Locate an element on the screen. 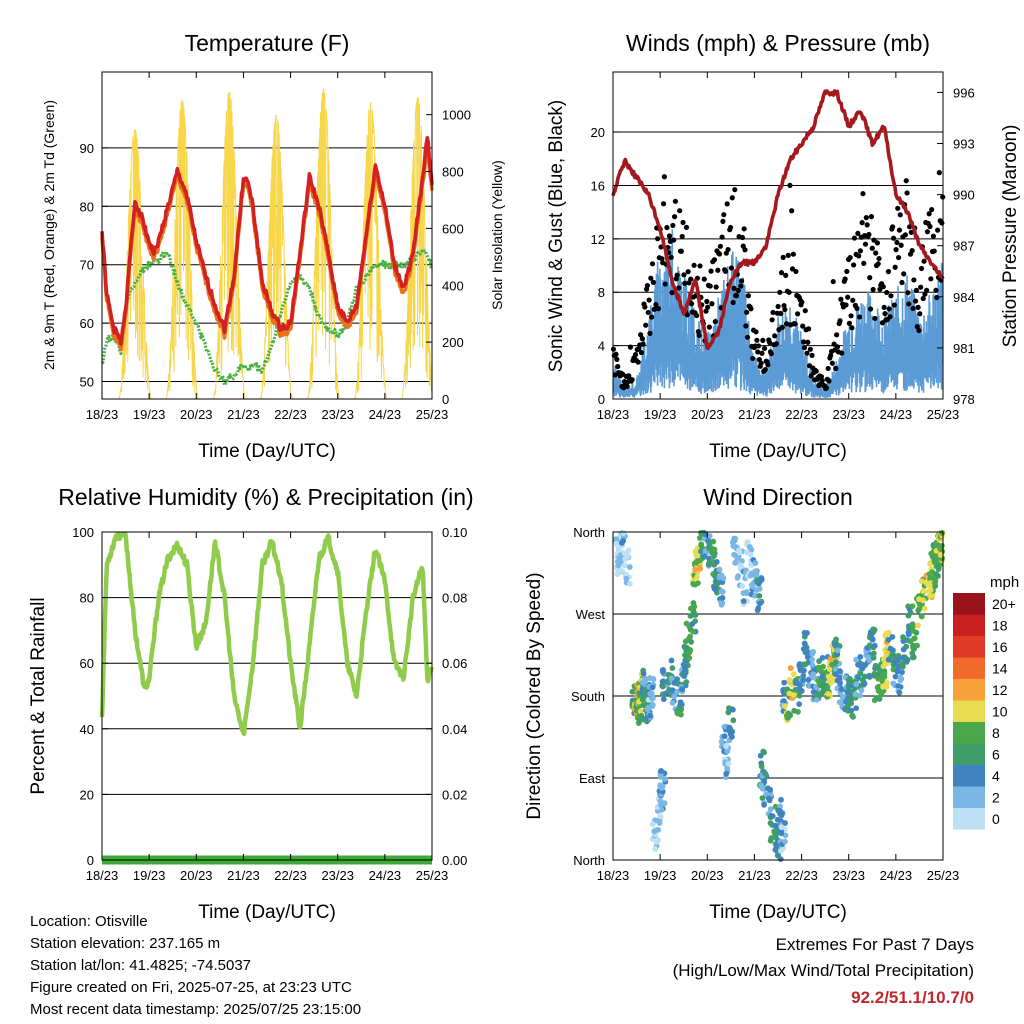 The width and height of the screenshot is (1024, 1024). temperature-line is located at coordinates (267, 241).